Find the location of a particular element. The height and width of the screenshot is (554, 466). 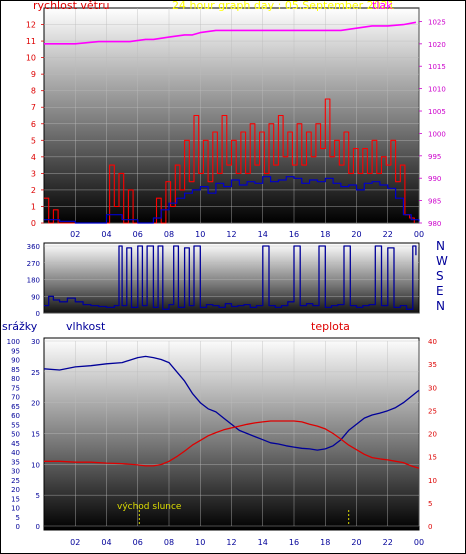

humidity-x-tick-label: 06 is located at coordinates (138, 542).